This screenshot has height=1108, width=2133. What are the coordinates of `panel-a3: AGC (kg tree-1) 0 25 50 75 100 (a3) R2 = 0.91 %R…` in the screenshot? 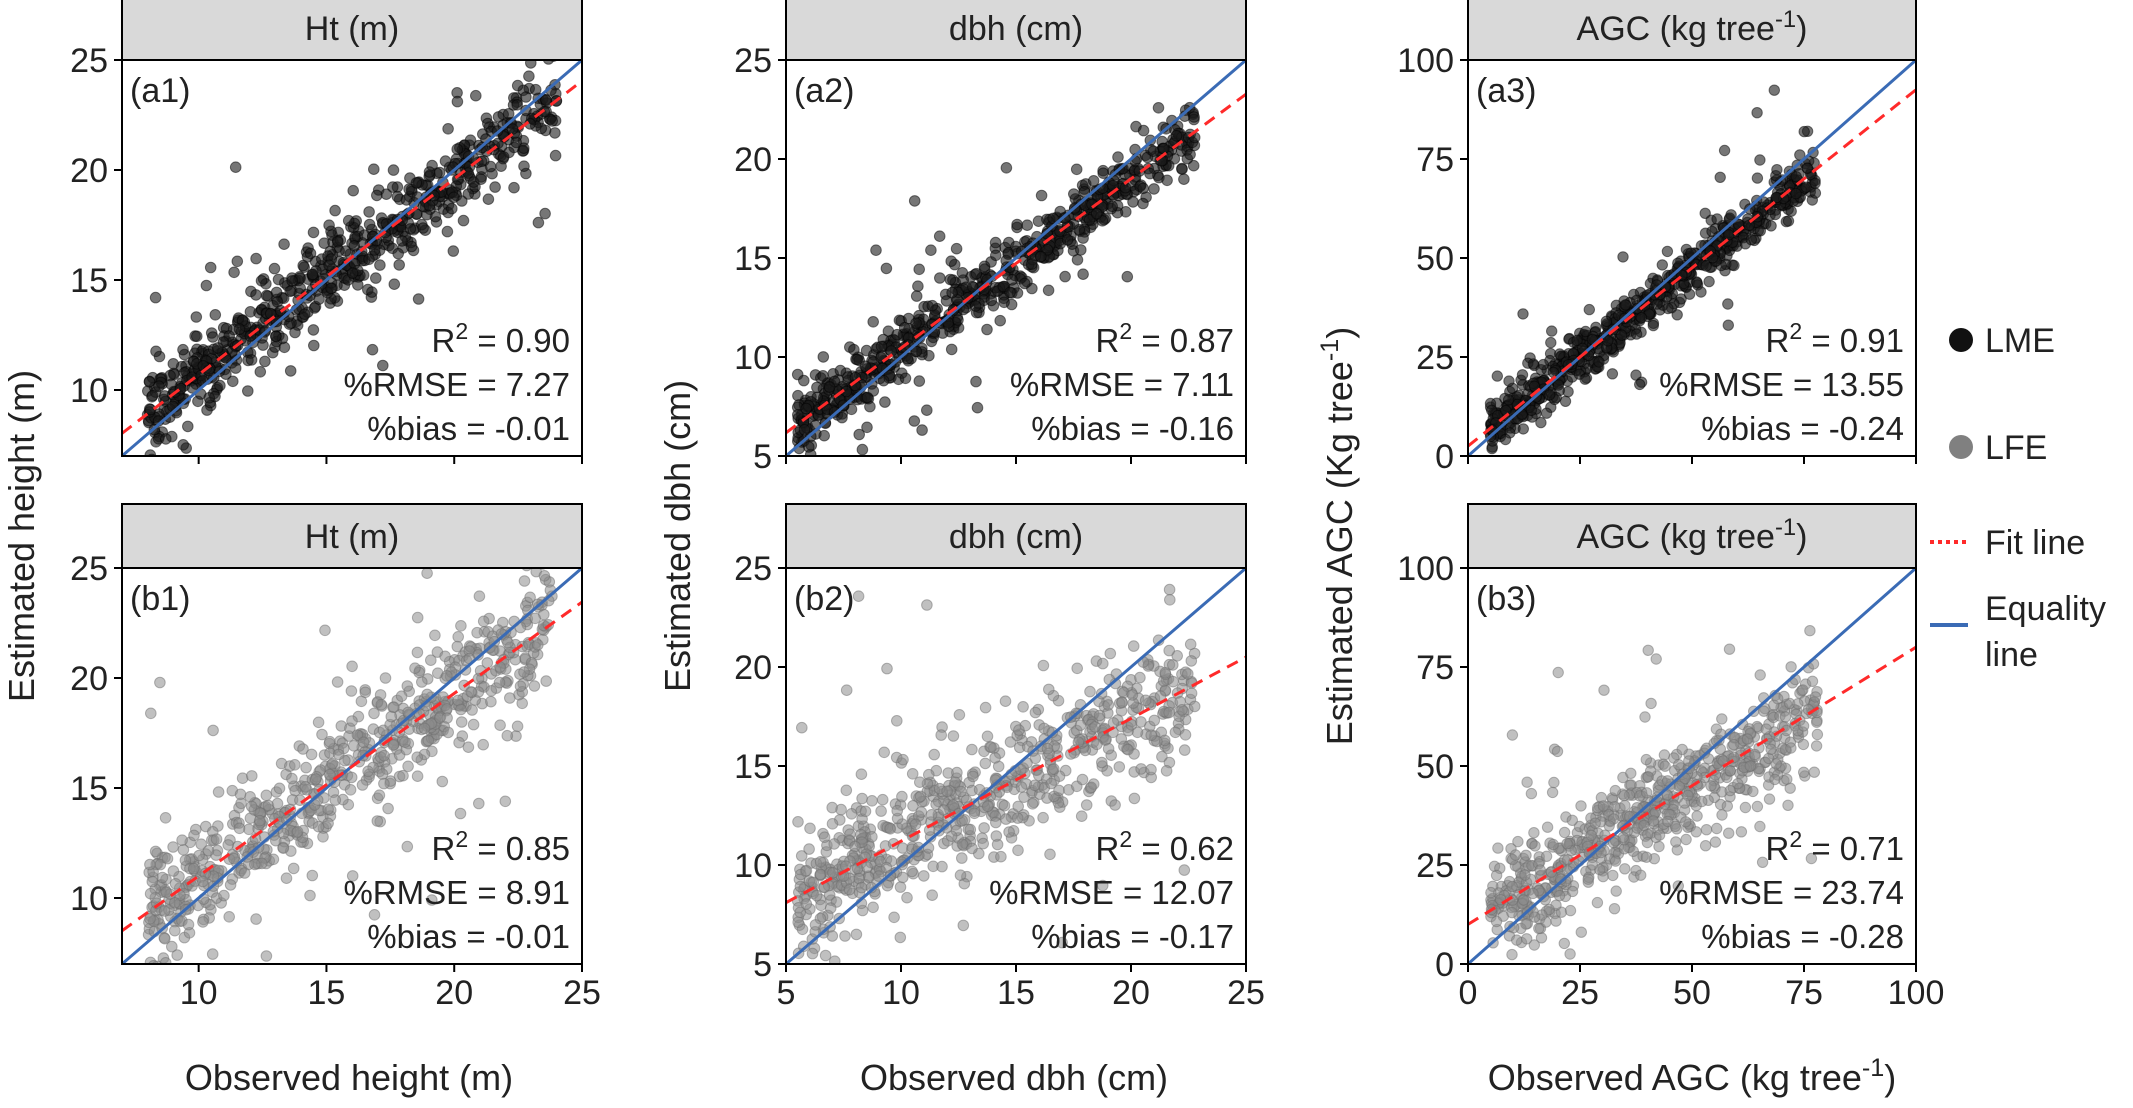 It's located at (1657, 238).